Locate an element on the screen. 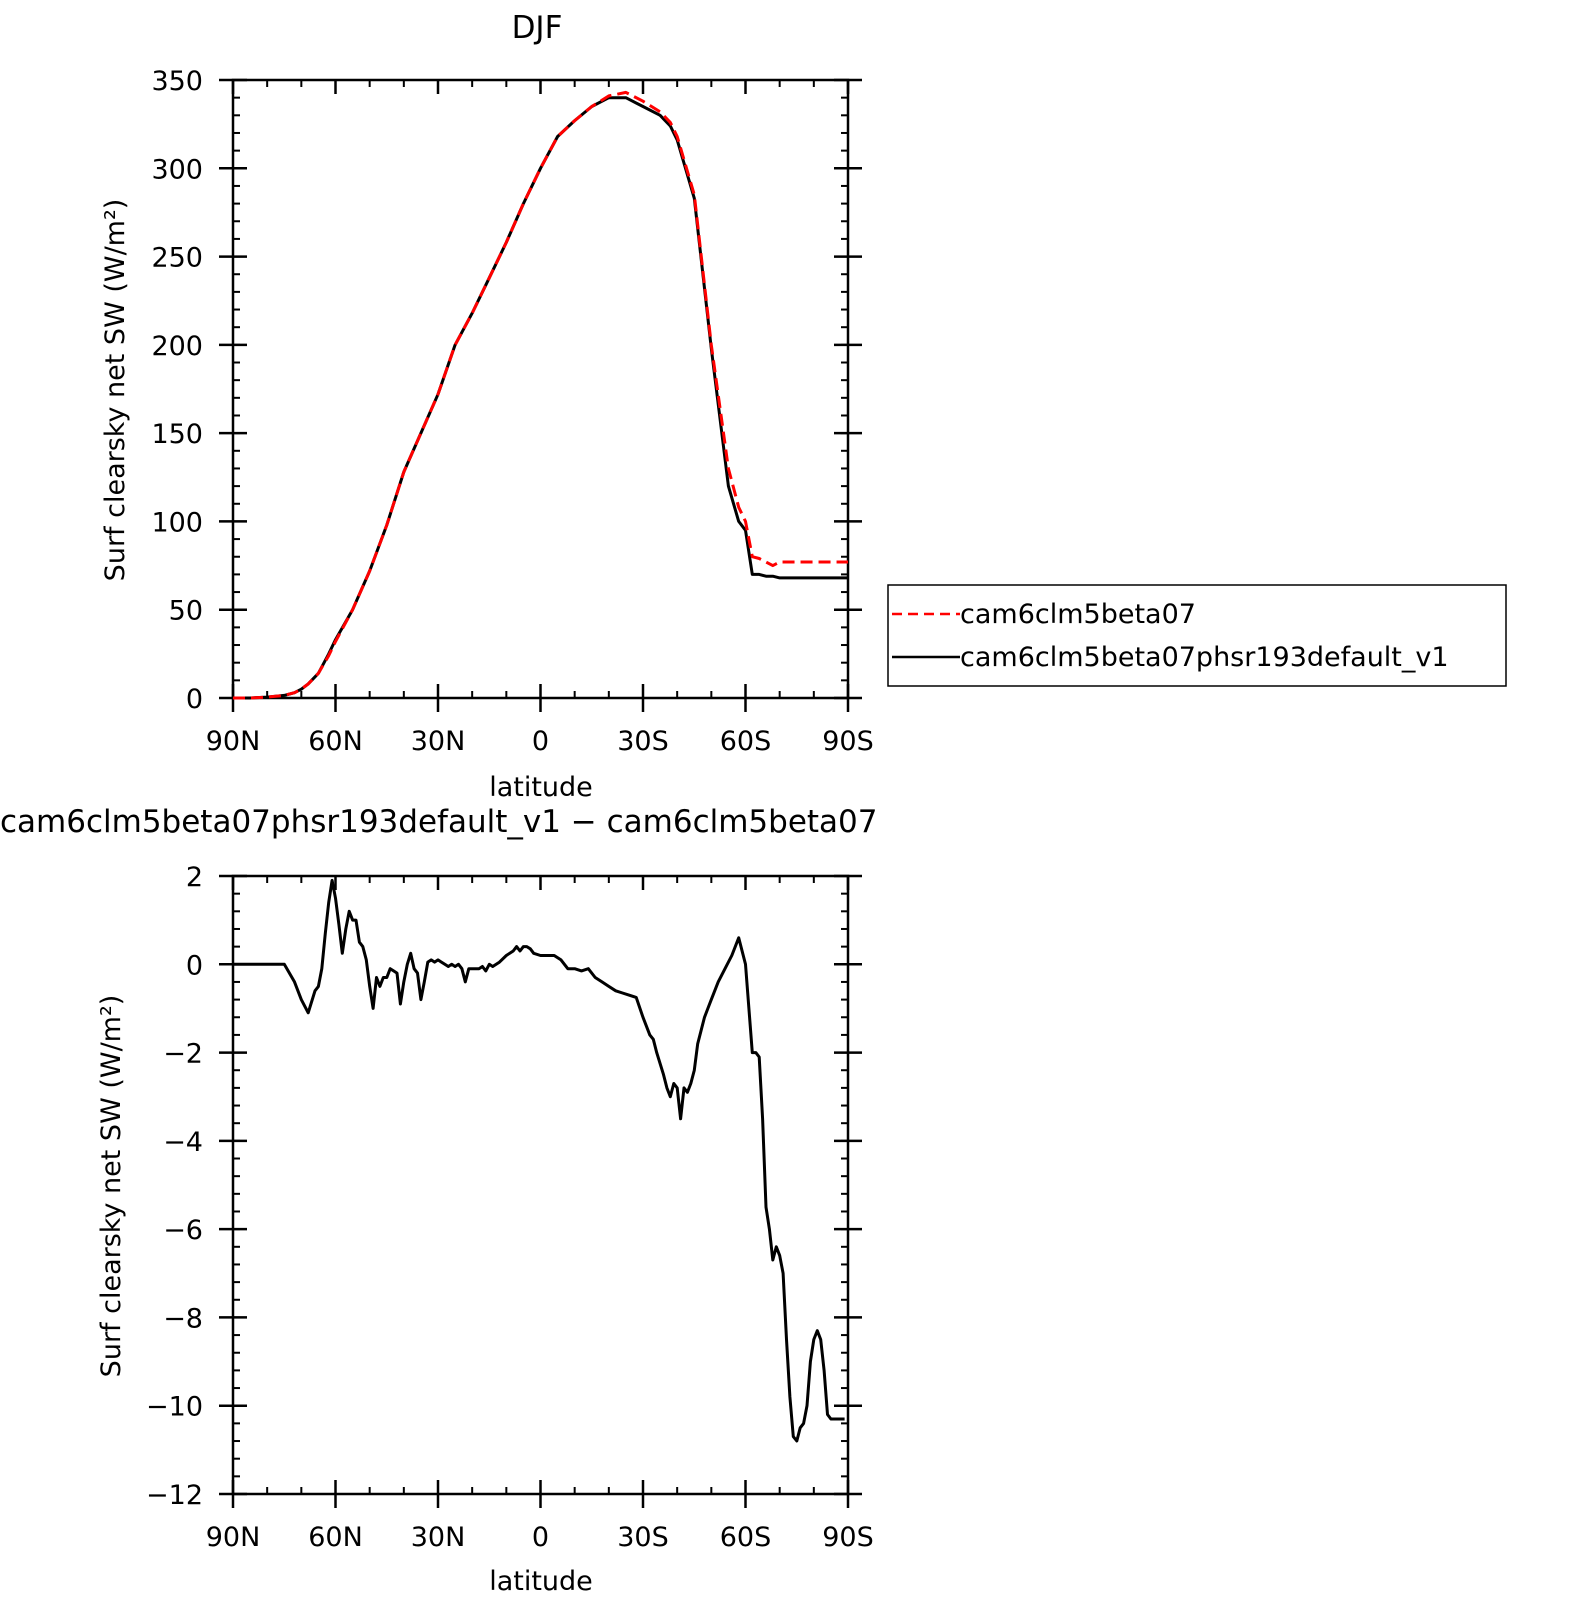 This screenshot has height=1597, width=1594. y-tick-label: 300 is located at coordinates (177, 169).